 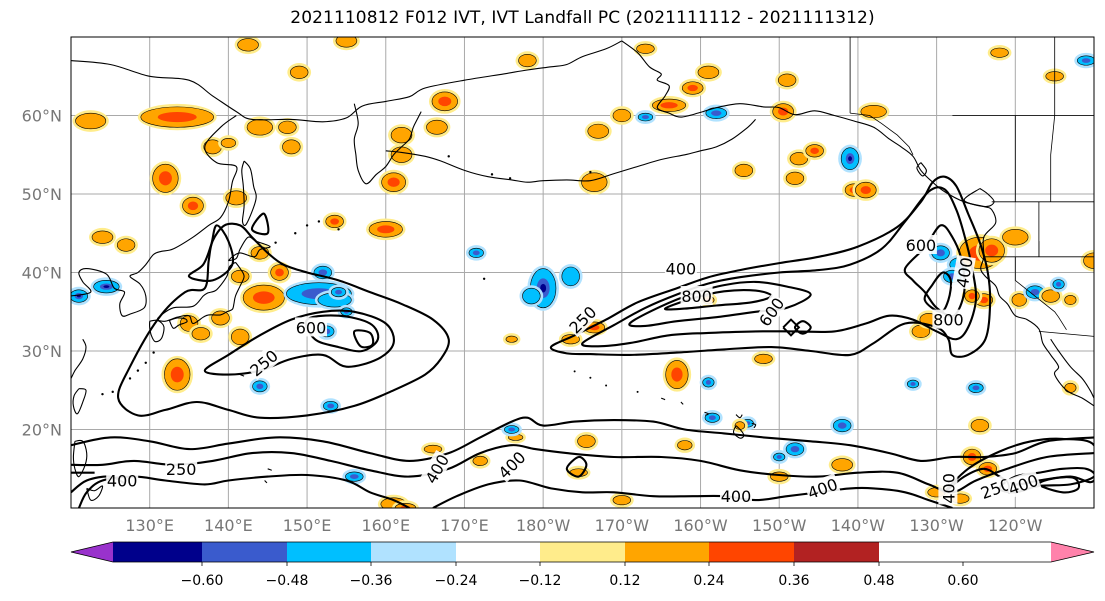 What do you see at coordinates (385, 525) in the screenshot?
I see `longitude-tick-label: 160°E` at bounding box center [385, 525].